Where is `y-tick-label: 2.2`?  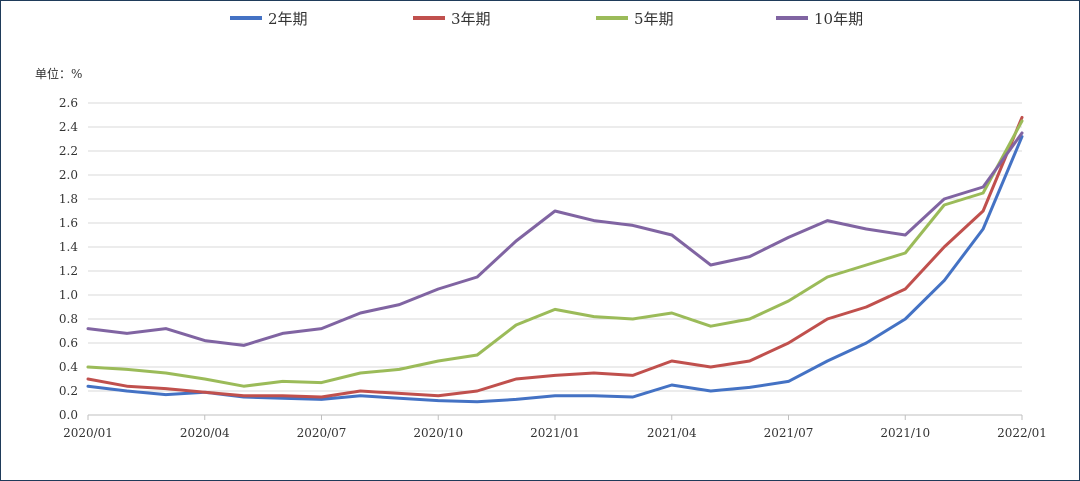
y-tick-label: 2.2 is located at coordinates (68, 151).